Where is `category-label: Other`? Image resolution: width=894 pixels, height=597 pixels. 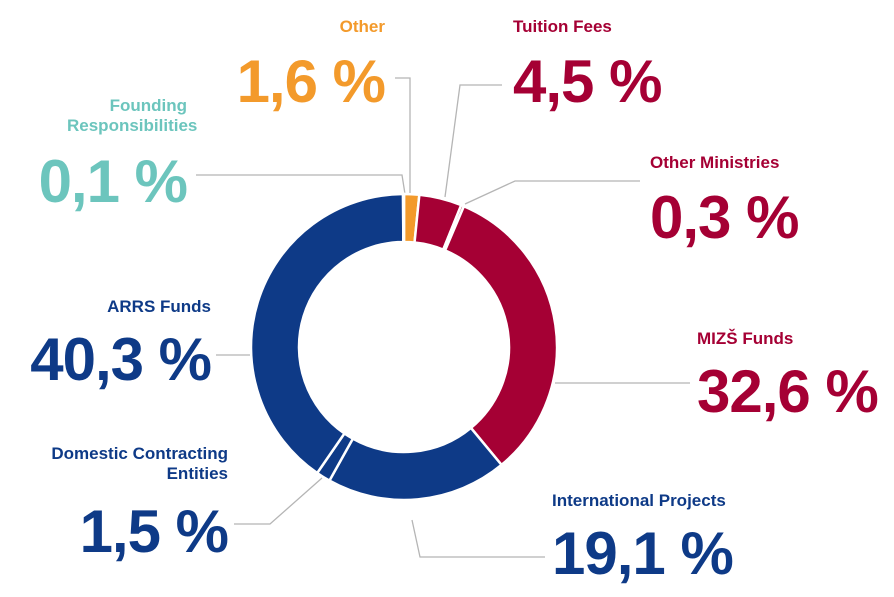 category-label: Other is located at coordinates (362, 26).